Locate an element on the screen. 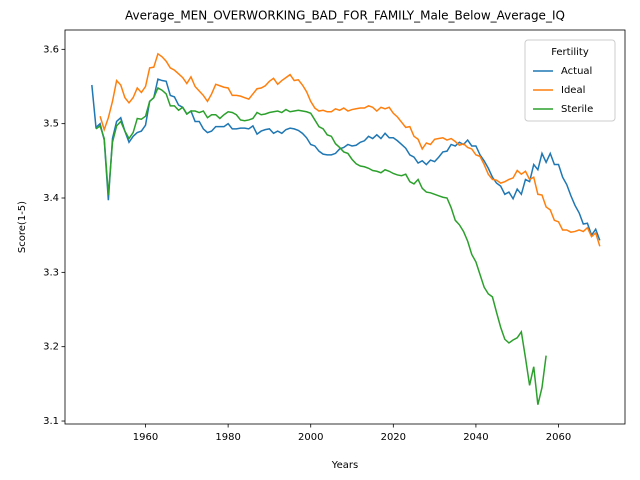 The height and width of the screenshot is (480, 640). y-axis-label: Score(1-5) is located at coordinates (22, 227).